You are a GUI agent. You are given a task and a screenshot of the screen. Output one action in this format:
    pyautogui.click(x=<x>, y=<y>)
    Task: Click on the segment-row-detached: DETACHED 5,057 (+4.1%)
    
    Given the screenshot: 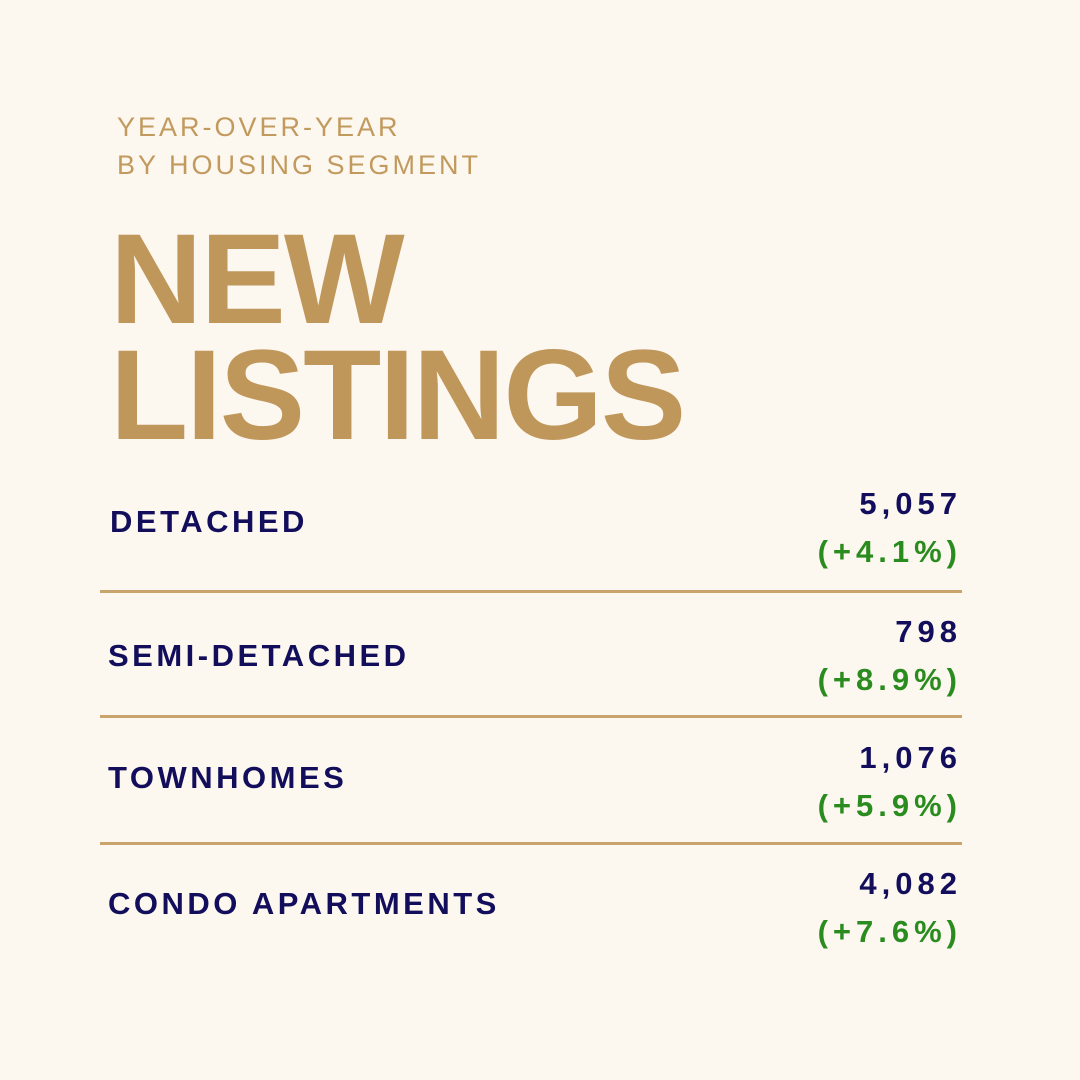 What is the action you would take?
    pyautogui.click(x=531, y=531)
    